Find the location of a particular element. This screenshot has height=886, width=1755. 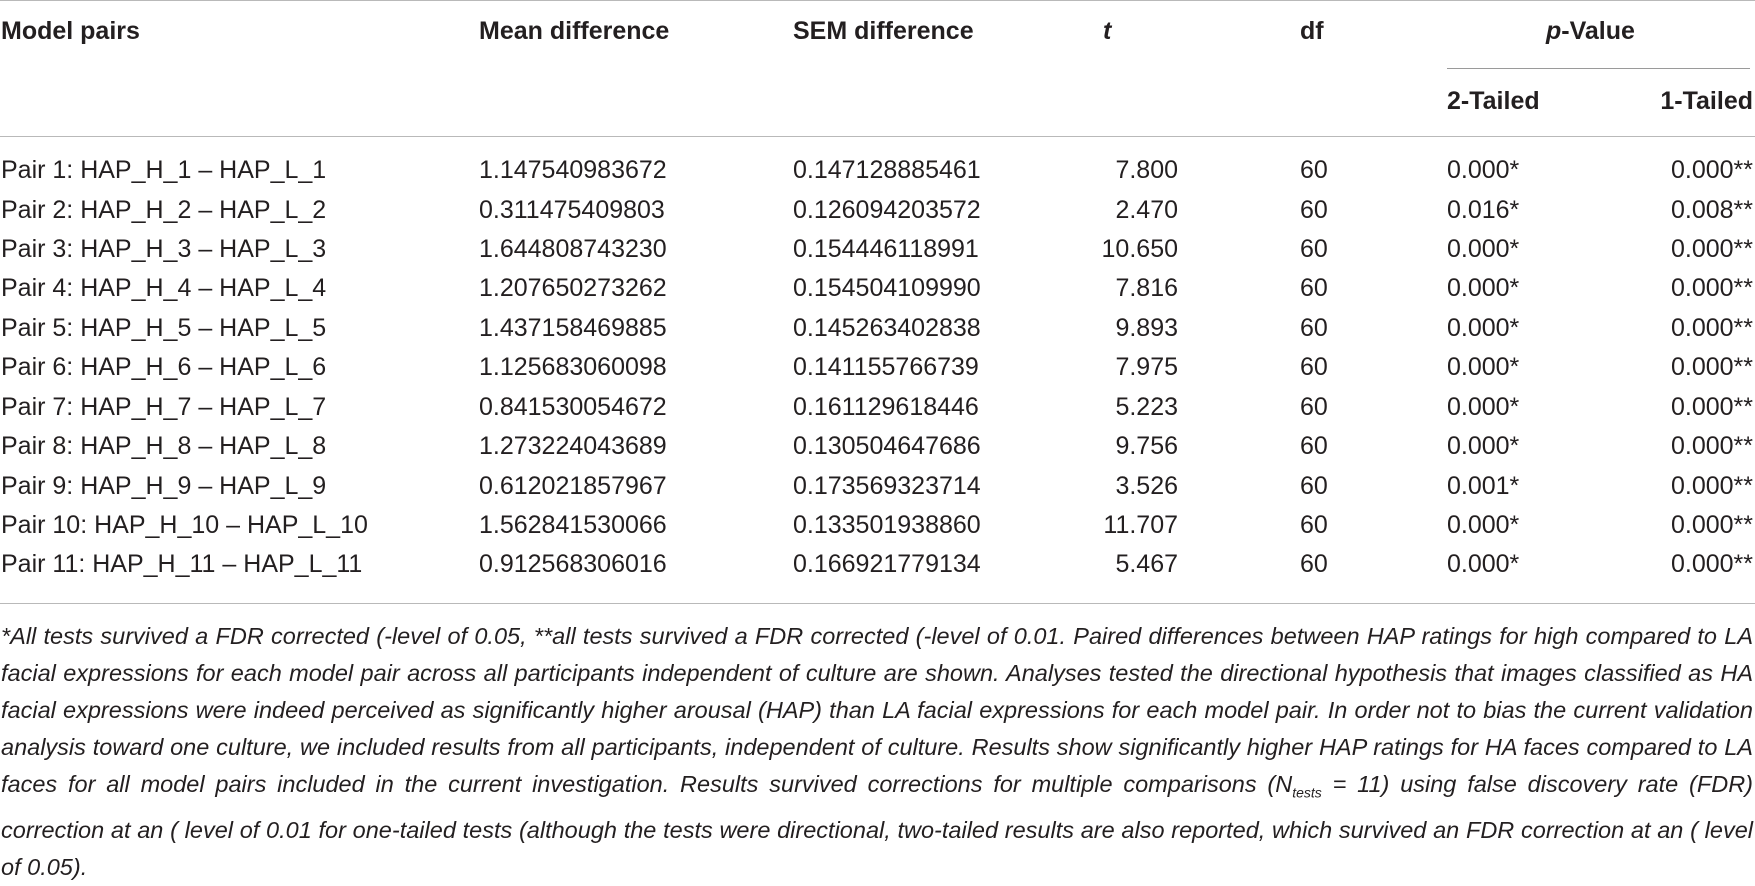

cell-sem-difference: 0.154504109990 is located at coordinates (887, 288).